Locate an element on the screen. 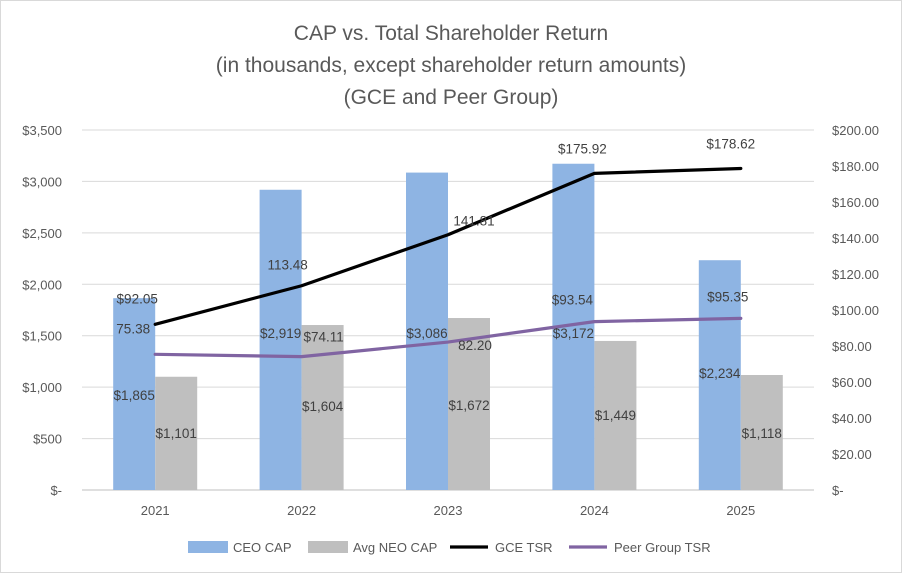 The height and width of the screenshot is (573, 902). avg-neo-cap-label: $1,101 is located at coordinates (176, 433).